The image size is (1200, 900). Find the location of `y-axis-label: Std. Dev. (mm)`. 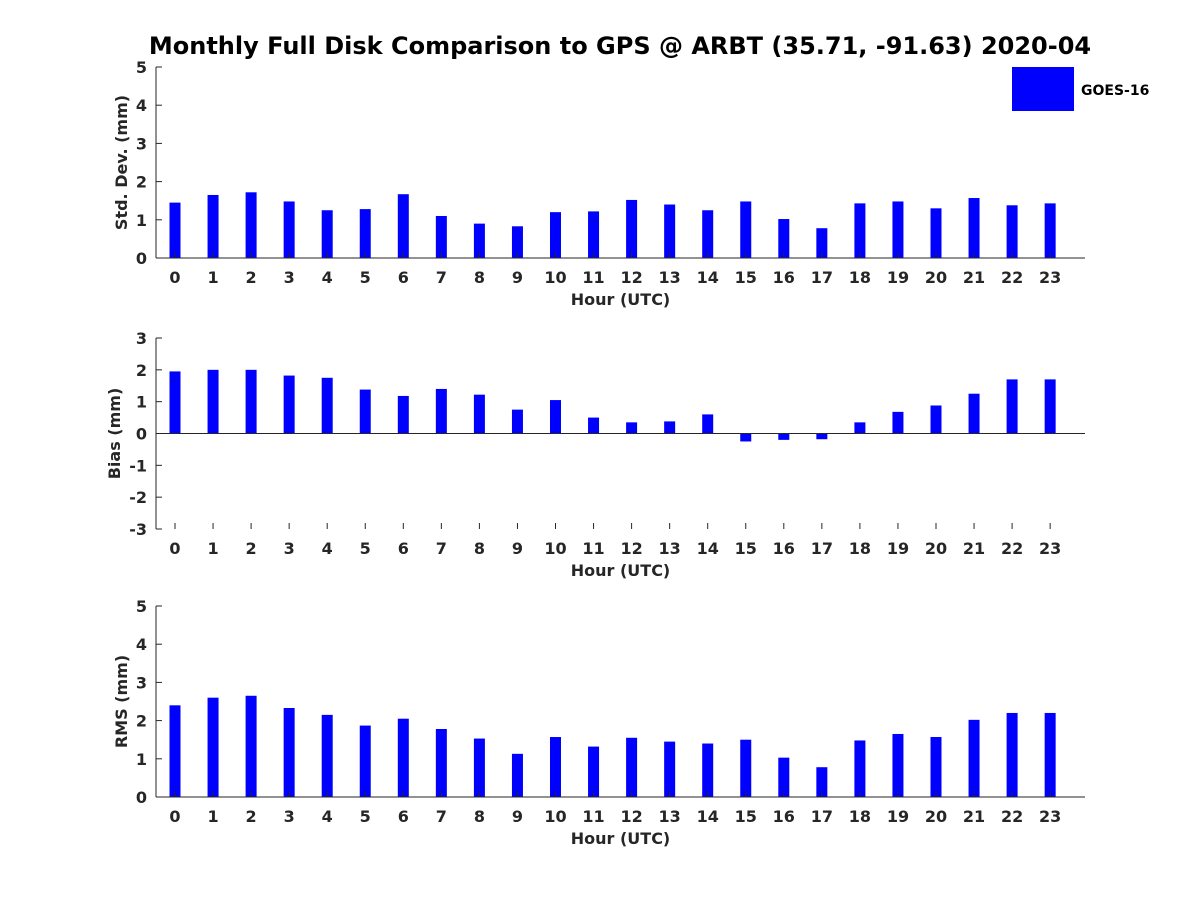

y-axis-label: Std. Dev. (mm) is located at coordinates (121, 162).